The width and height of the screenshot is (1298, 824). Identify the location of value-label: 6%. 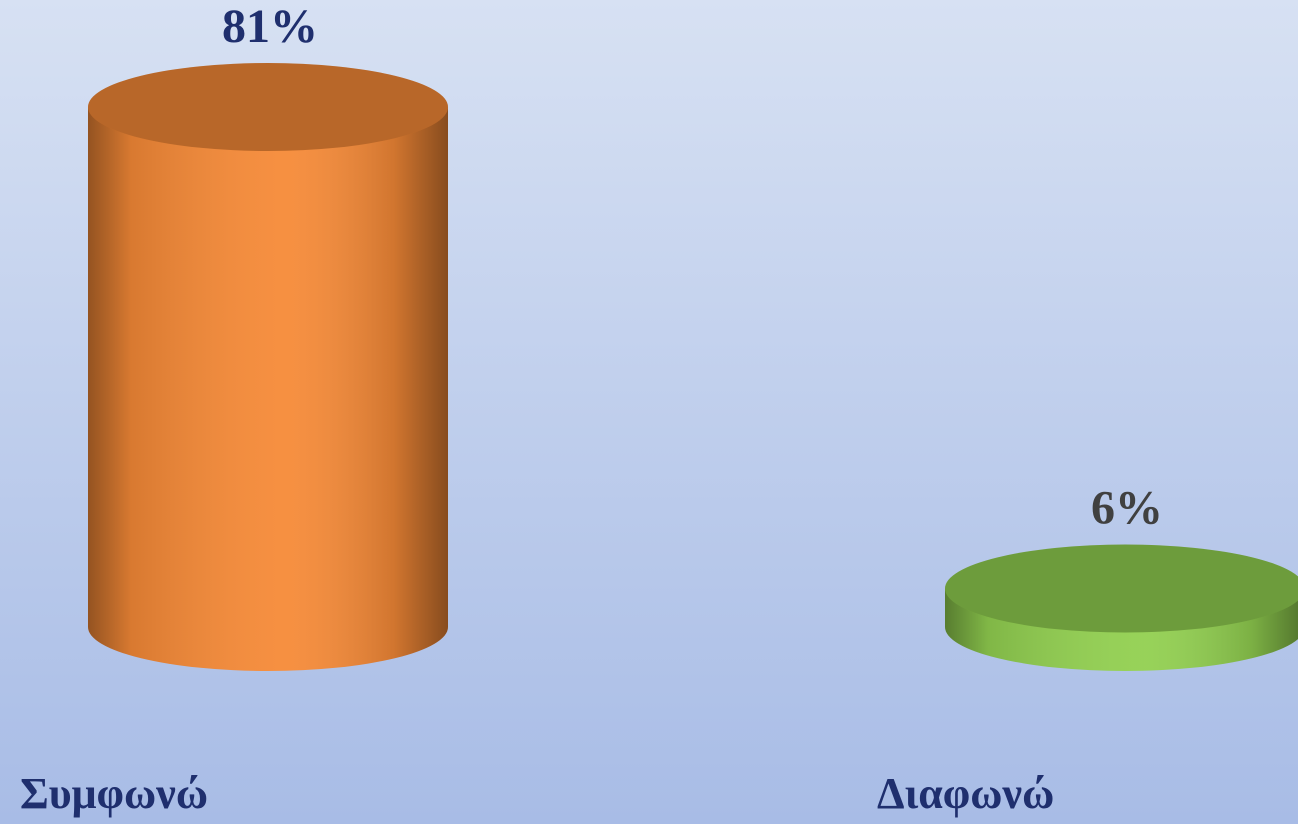
(1127, 507).